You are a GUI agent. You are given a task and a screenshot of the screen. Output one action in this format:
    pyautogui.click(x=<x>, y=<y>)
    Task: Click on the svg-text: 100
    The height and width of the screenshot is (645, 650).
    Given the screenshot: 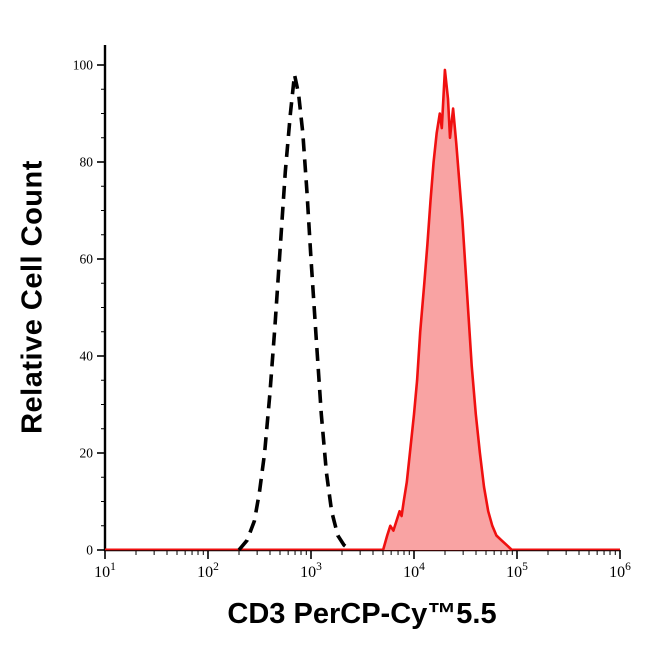 What is the action you would take?
    pyautogui.click(x=83, y=65)
    